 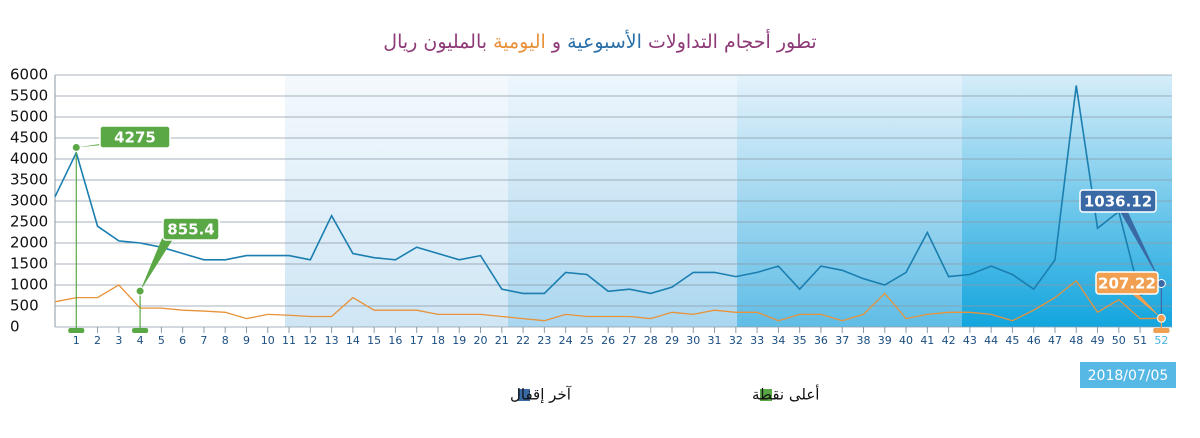 I want to click on y-tick-label: 5000, so click(x=29, y=117).